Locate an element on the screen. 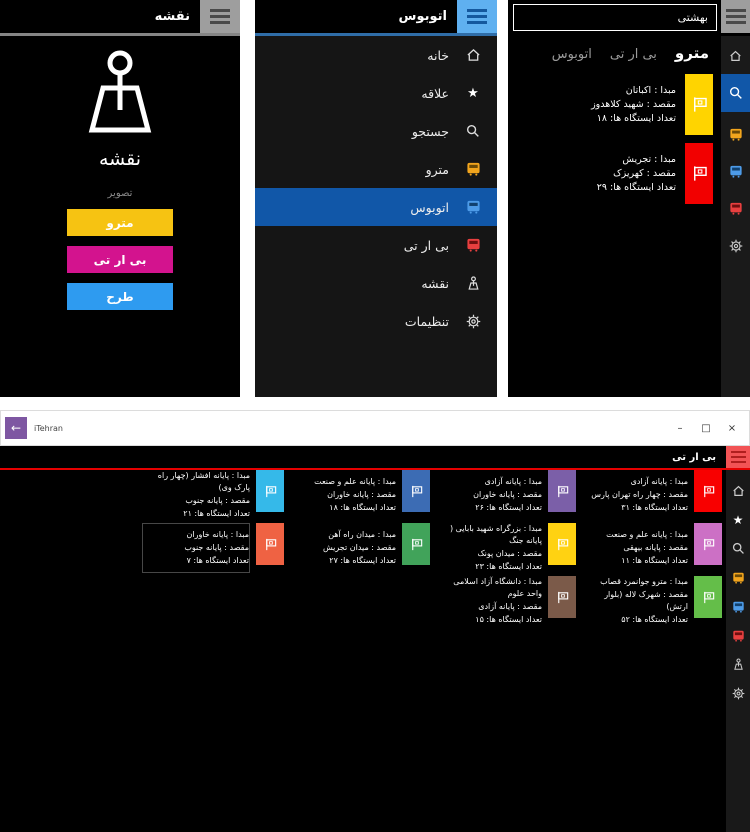 The image size is (750, 832). route-origin: مبدا : تجریش is located at coordinates (649, 159).